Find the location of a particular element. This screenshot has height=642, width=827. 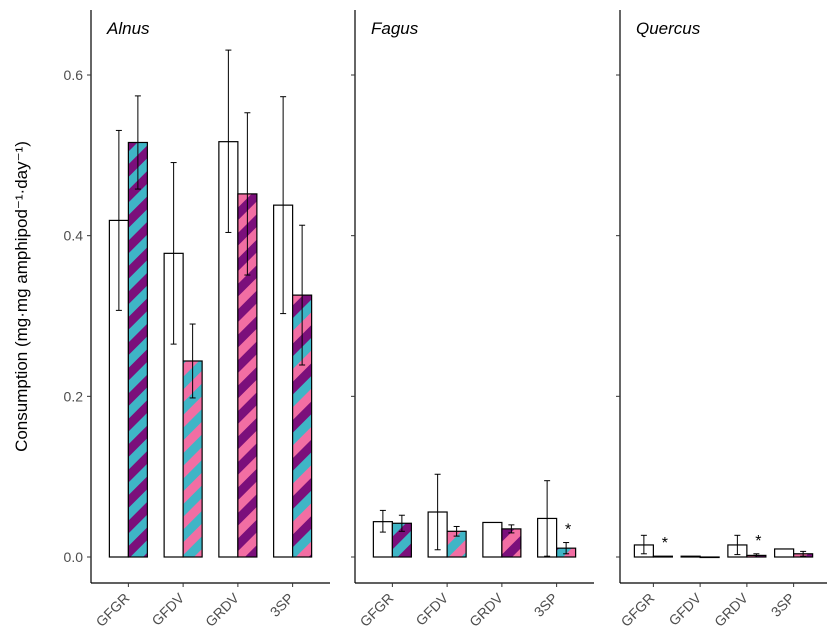

panel-title: Fagus is located at coordinates (395, 28).